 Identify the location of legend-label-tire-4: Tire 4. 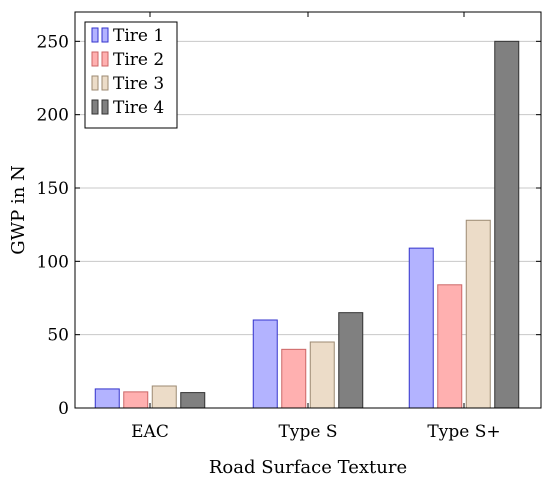
(138, 108).